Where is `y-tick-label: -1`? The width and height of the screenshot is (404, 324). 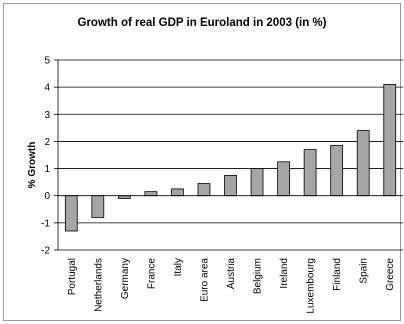 y-tick-label: -1 is located at coordinates (45, 223).